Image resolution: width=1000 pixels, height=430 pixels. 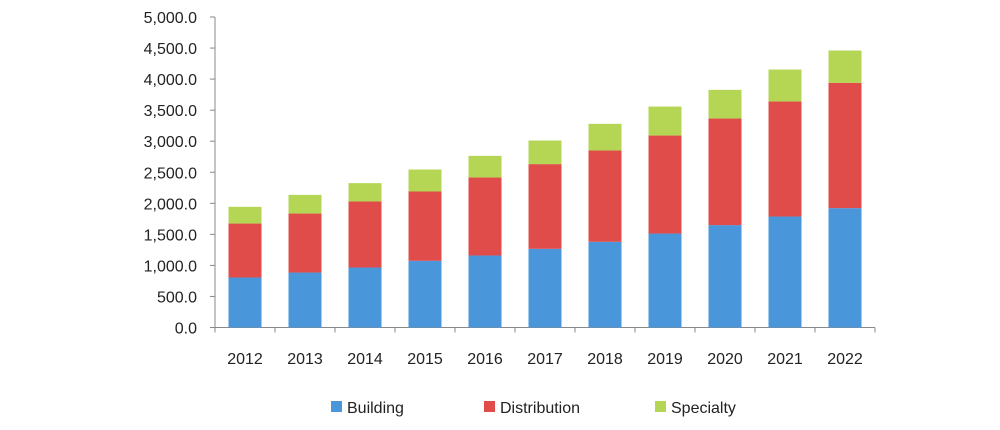 I want to click on x-tick-label: 2020, so click(x=725, y=359).